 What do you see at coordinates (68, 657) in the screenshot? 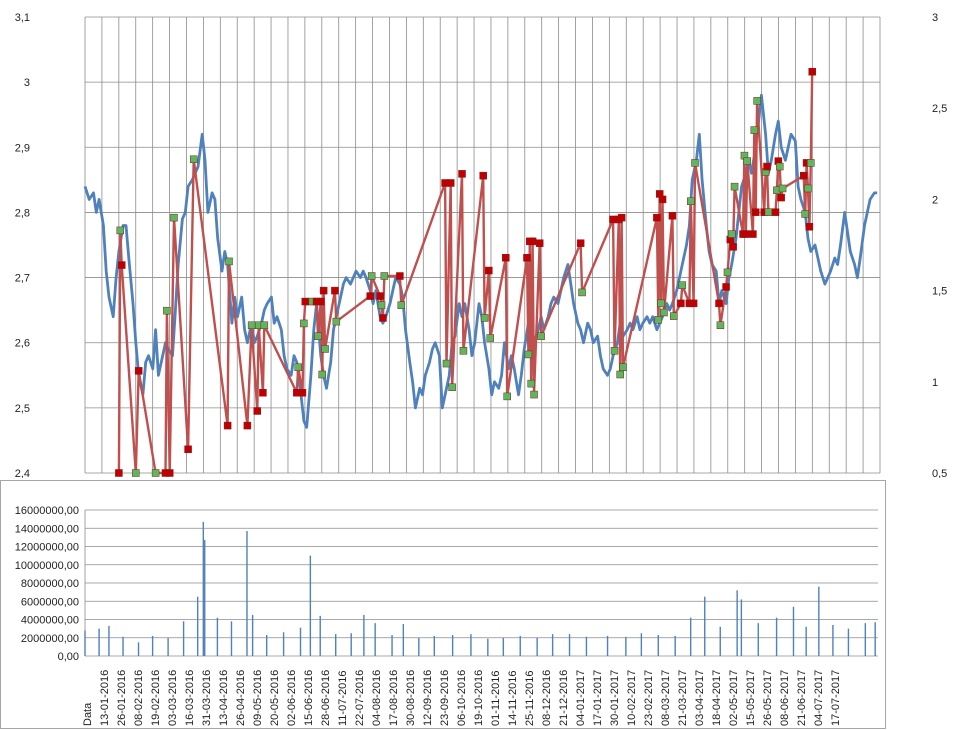
I see `volume-y-tick-label: 0,00` at bounding box center [68, 657].